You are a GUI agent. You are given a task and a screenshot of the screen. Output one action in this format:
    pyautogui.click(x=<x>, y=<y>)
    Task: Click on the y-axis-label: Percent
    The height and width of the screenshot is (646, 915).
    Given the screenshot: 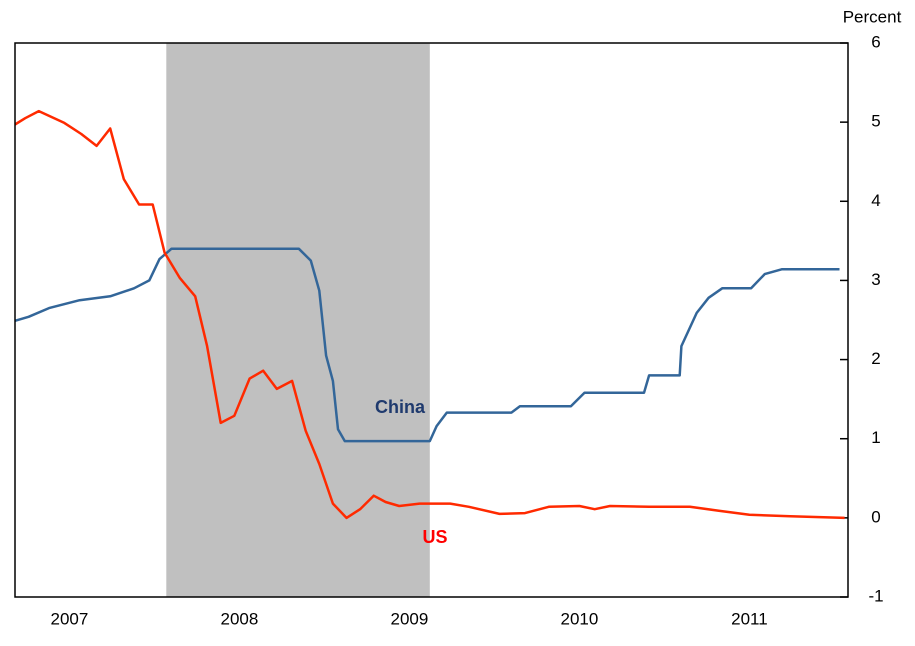 What is the action you would take?
    pyautogui.click(x=872, y=16)
    